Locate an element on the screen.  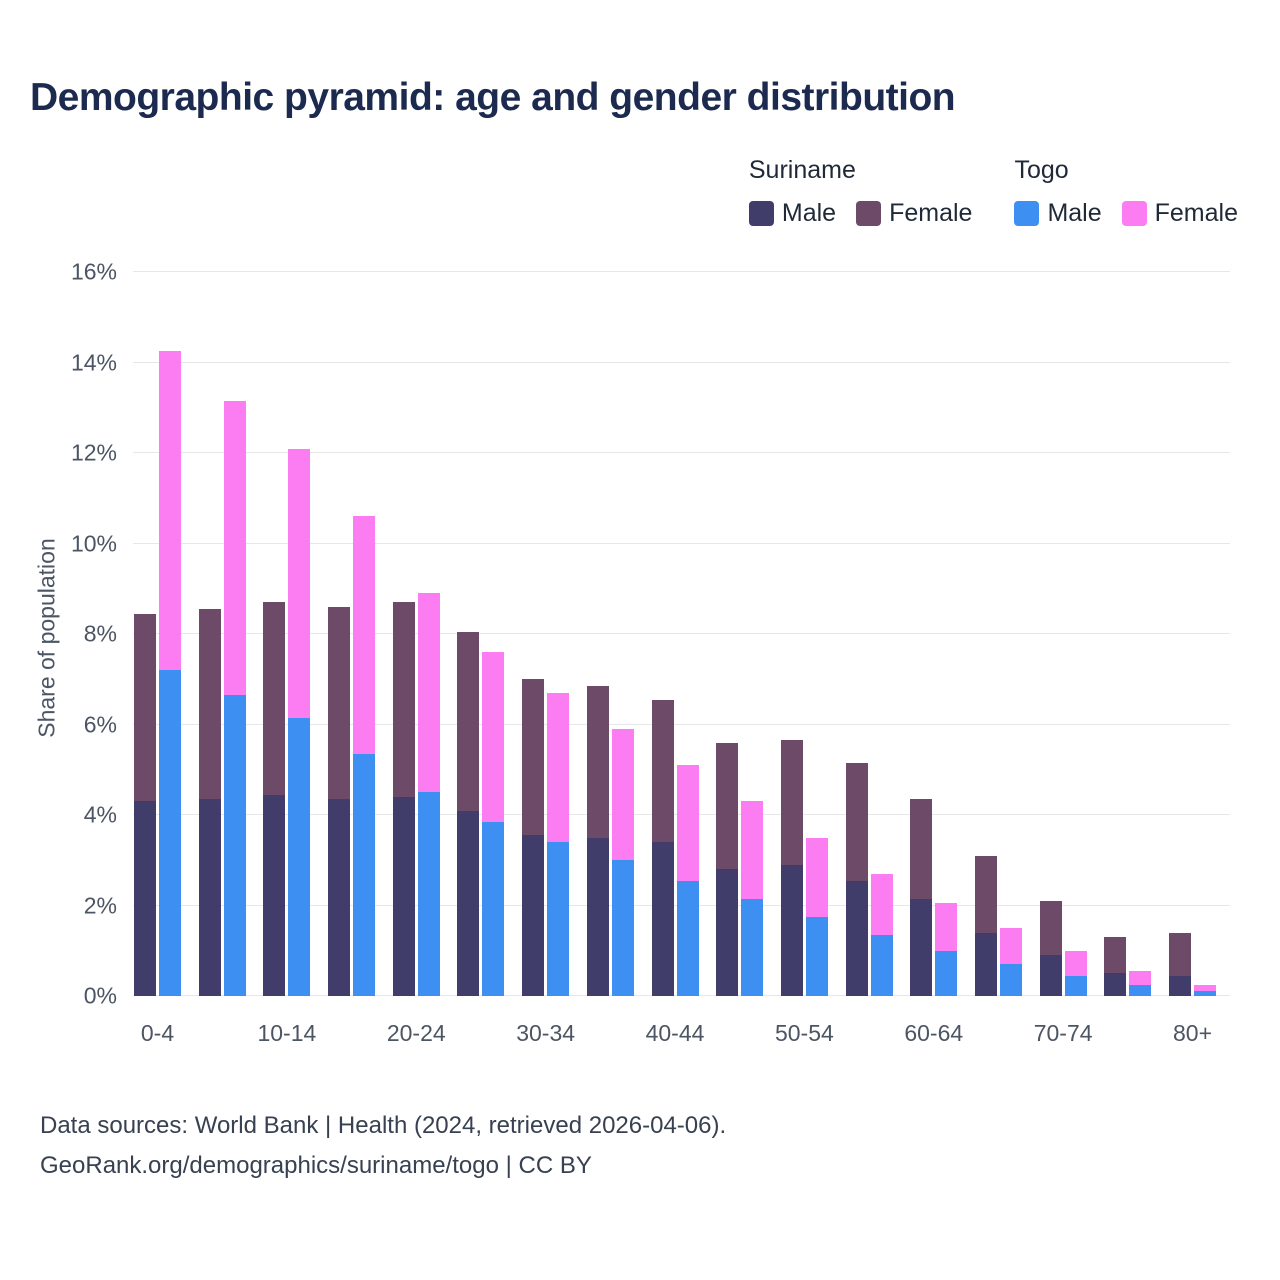
legend-label: Female is located at coordinates (931, 213).